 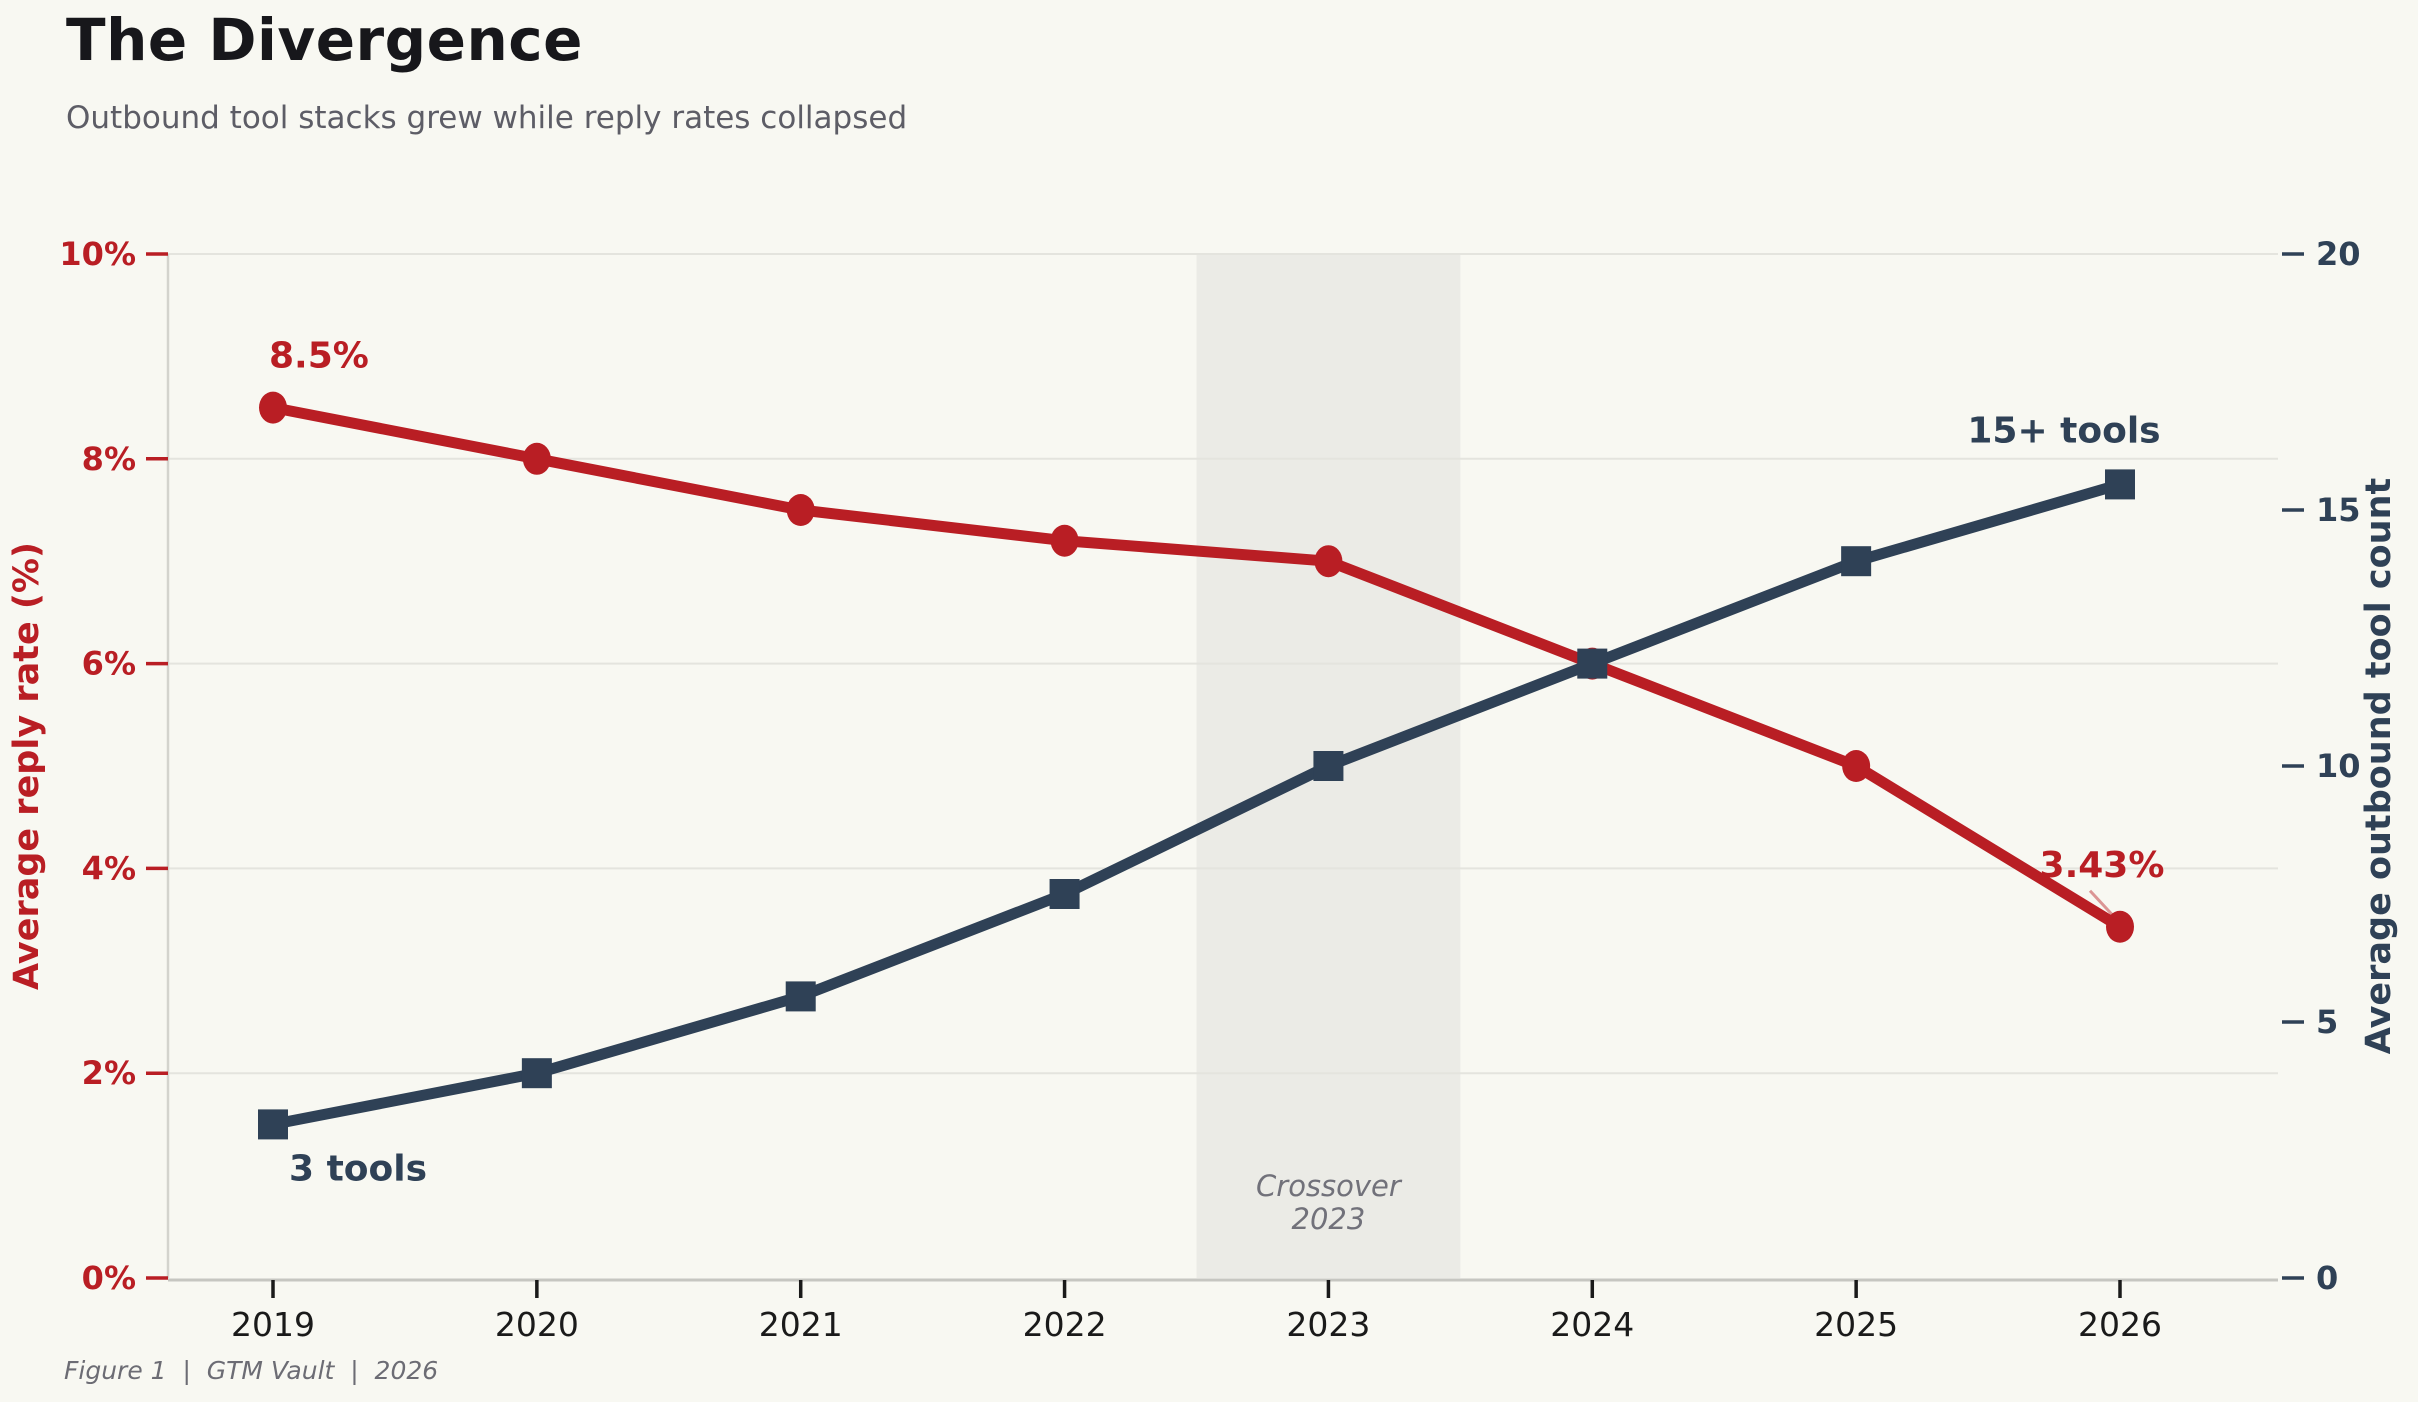 What do you see at coordinates (109, 1073) in the screenshot?
I see `left-axis-tick-label: 2%` at bounding box center [109, 1073].